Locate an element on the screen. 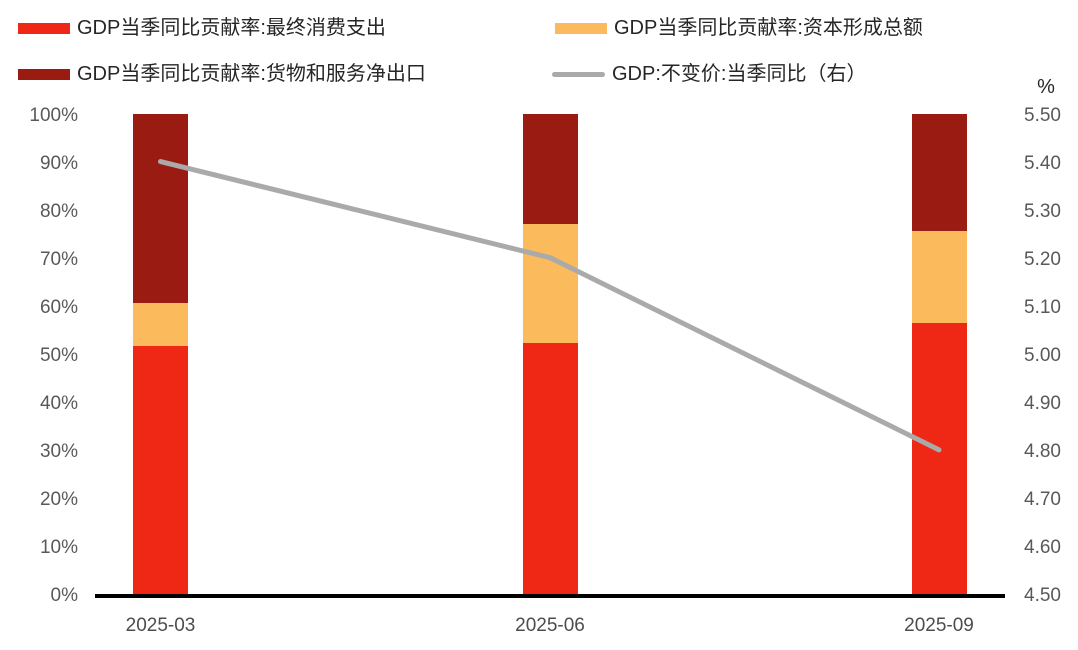 The image size is (1078, 650). x-axis-baseline is located at coordinates (550, 596).